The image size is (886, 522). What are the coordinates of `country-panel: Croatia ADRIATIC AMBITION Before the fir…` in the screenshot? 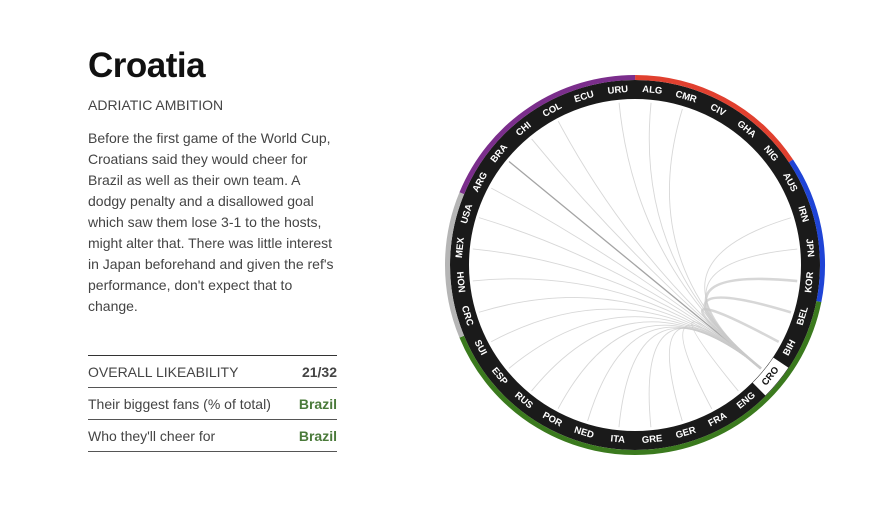 It's located at (213, 180).